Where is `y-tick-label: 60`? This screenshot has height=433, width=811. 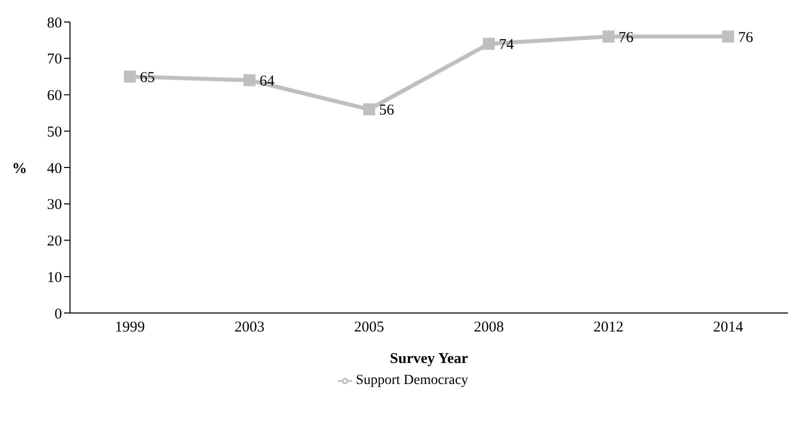
y-tick-label: 60 is located at coordinates (54, 96).